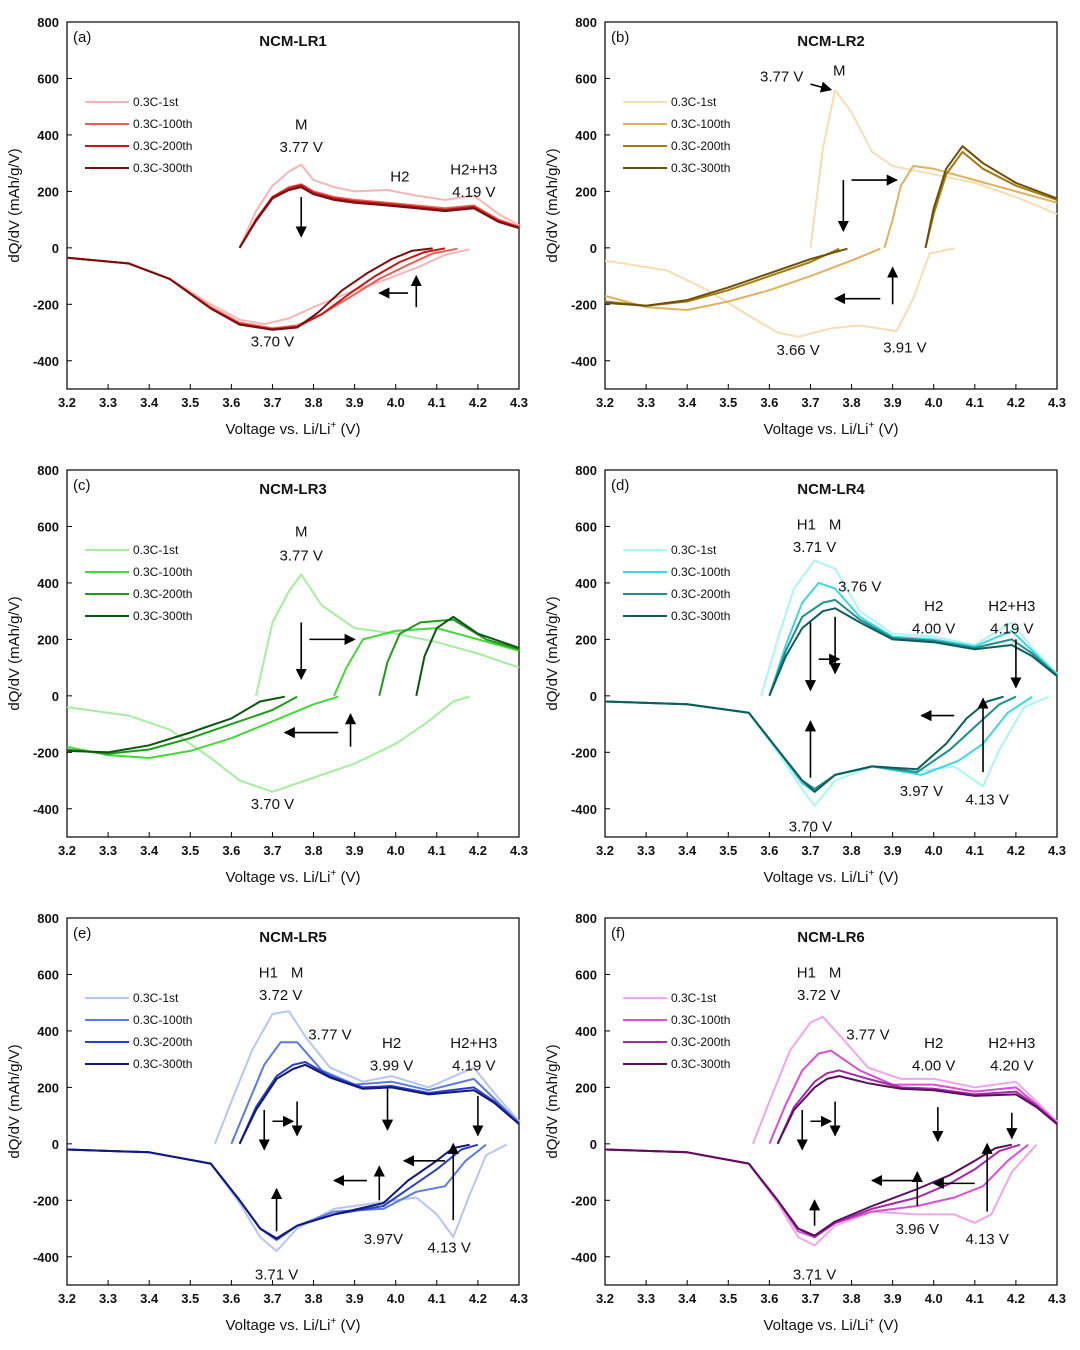 This screenshot has height=1350, width=1080. What do you see at coordinates (831, 489) in the screenshot?
I see `chart-title: NCM-LR4` at bounding box center [831, 489].